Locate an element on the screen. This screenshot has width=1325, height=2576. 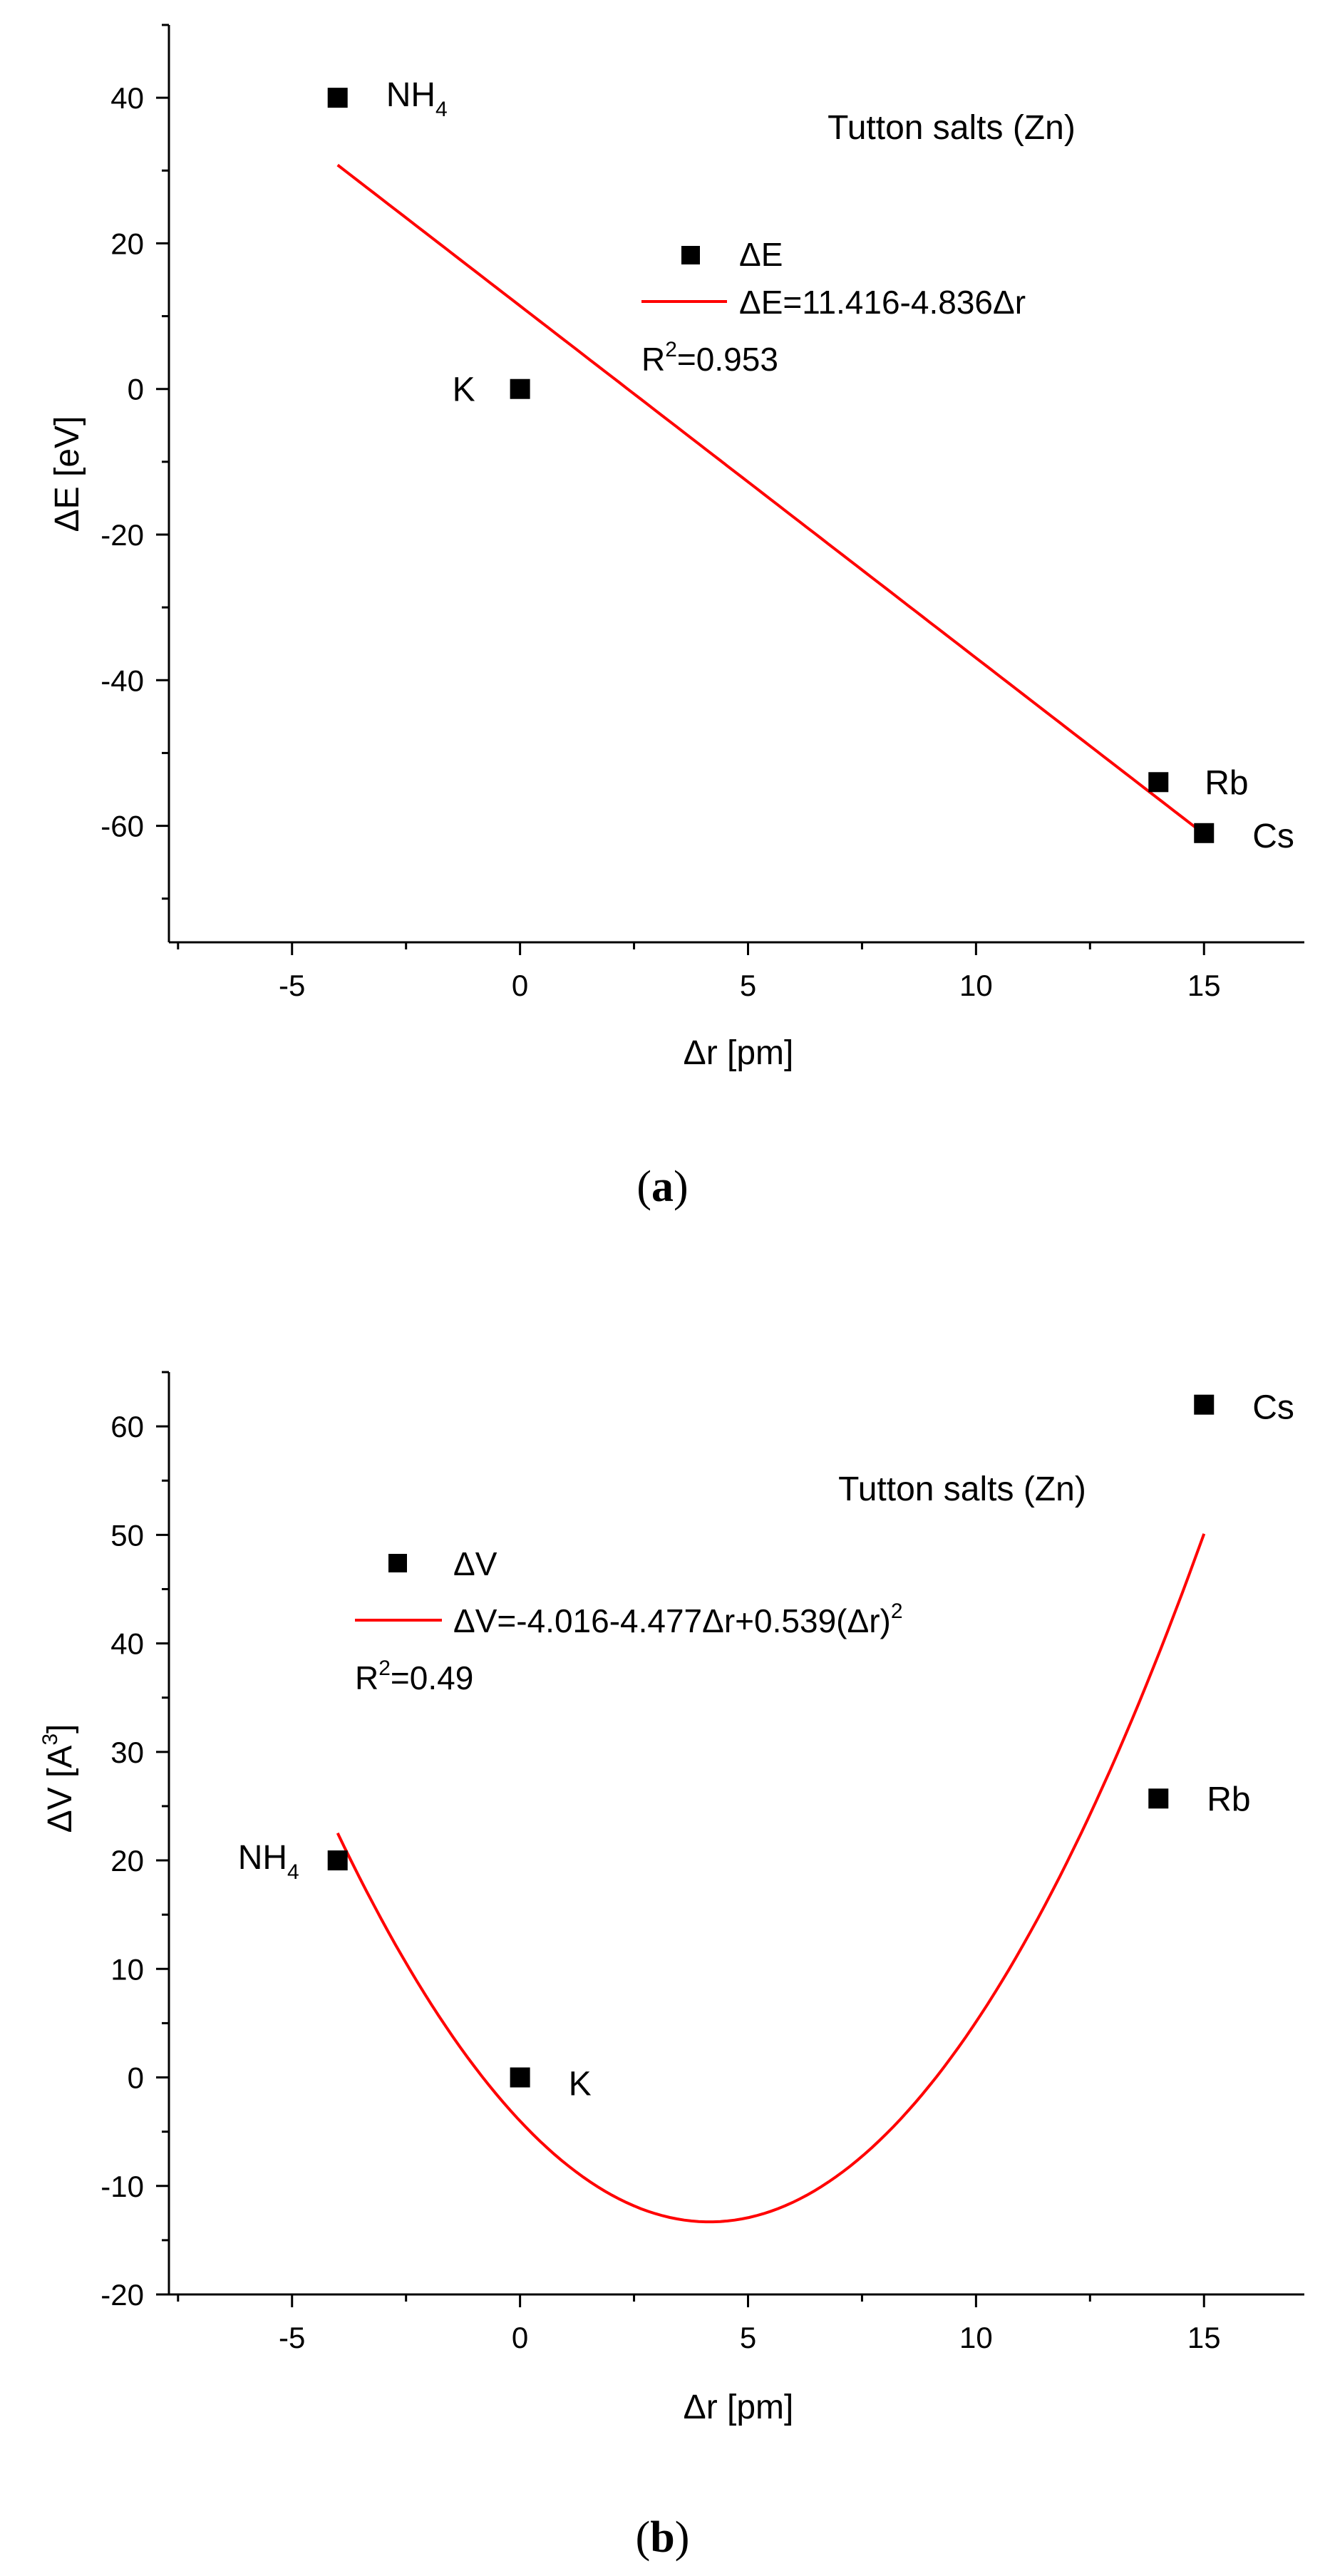
chart-a-legend-marker is located at coordinates (690, 255).